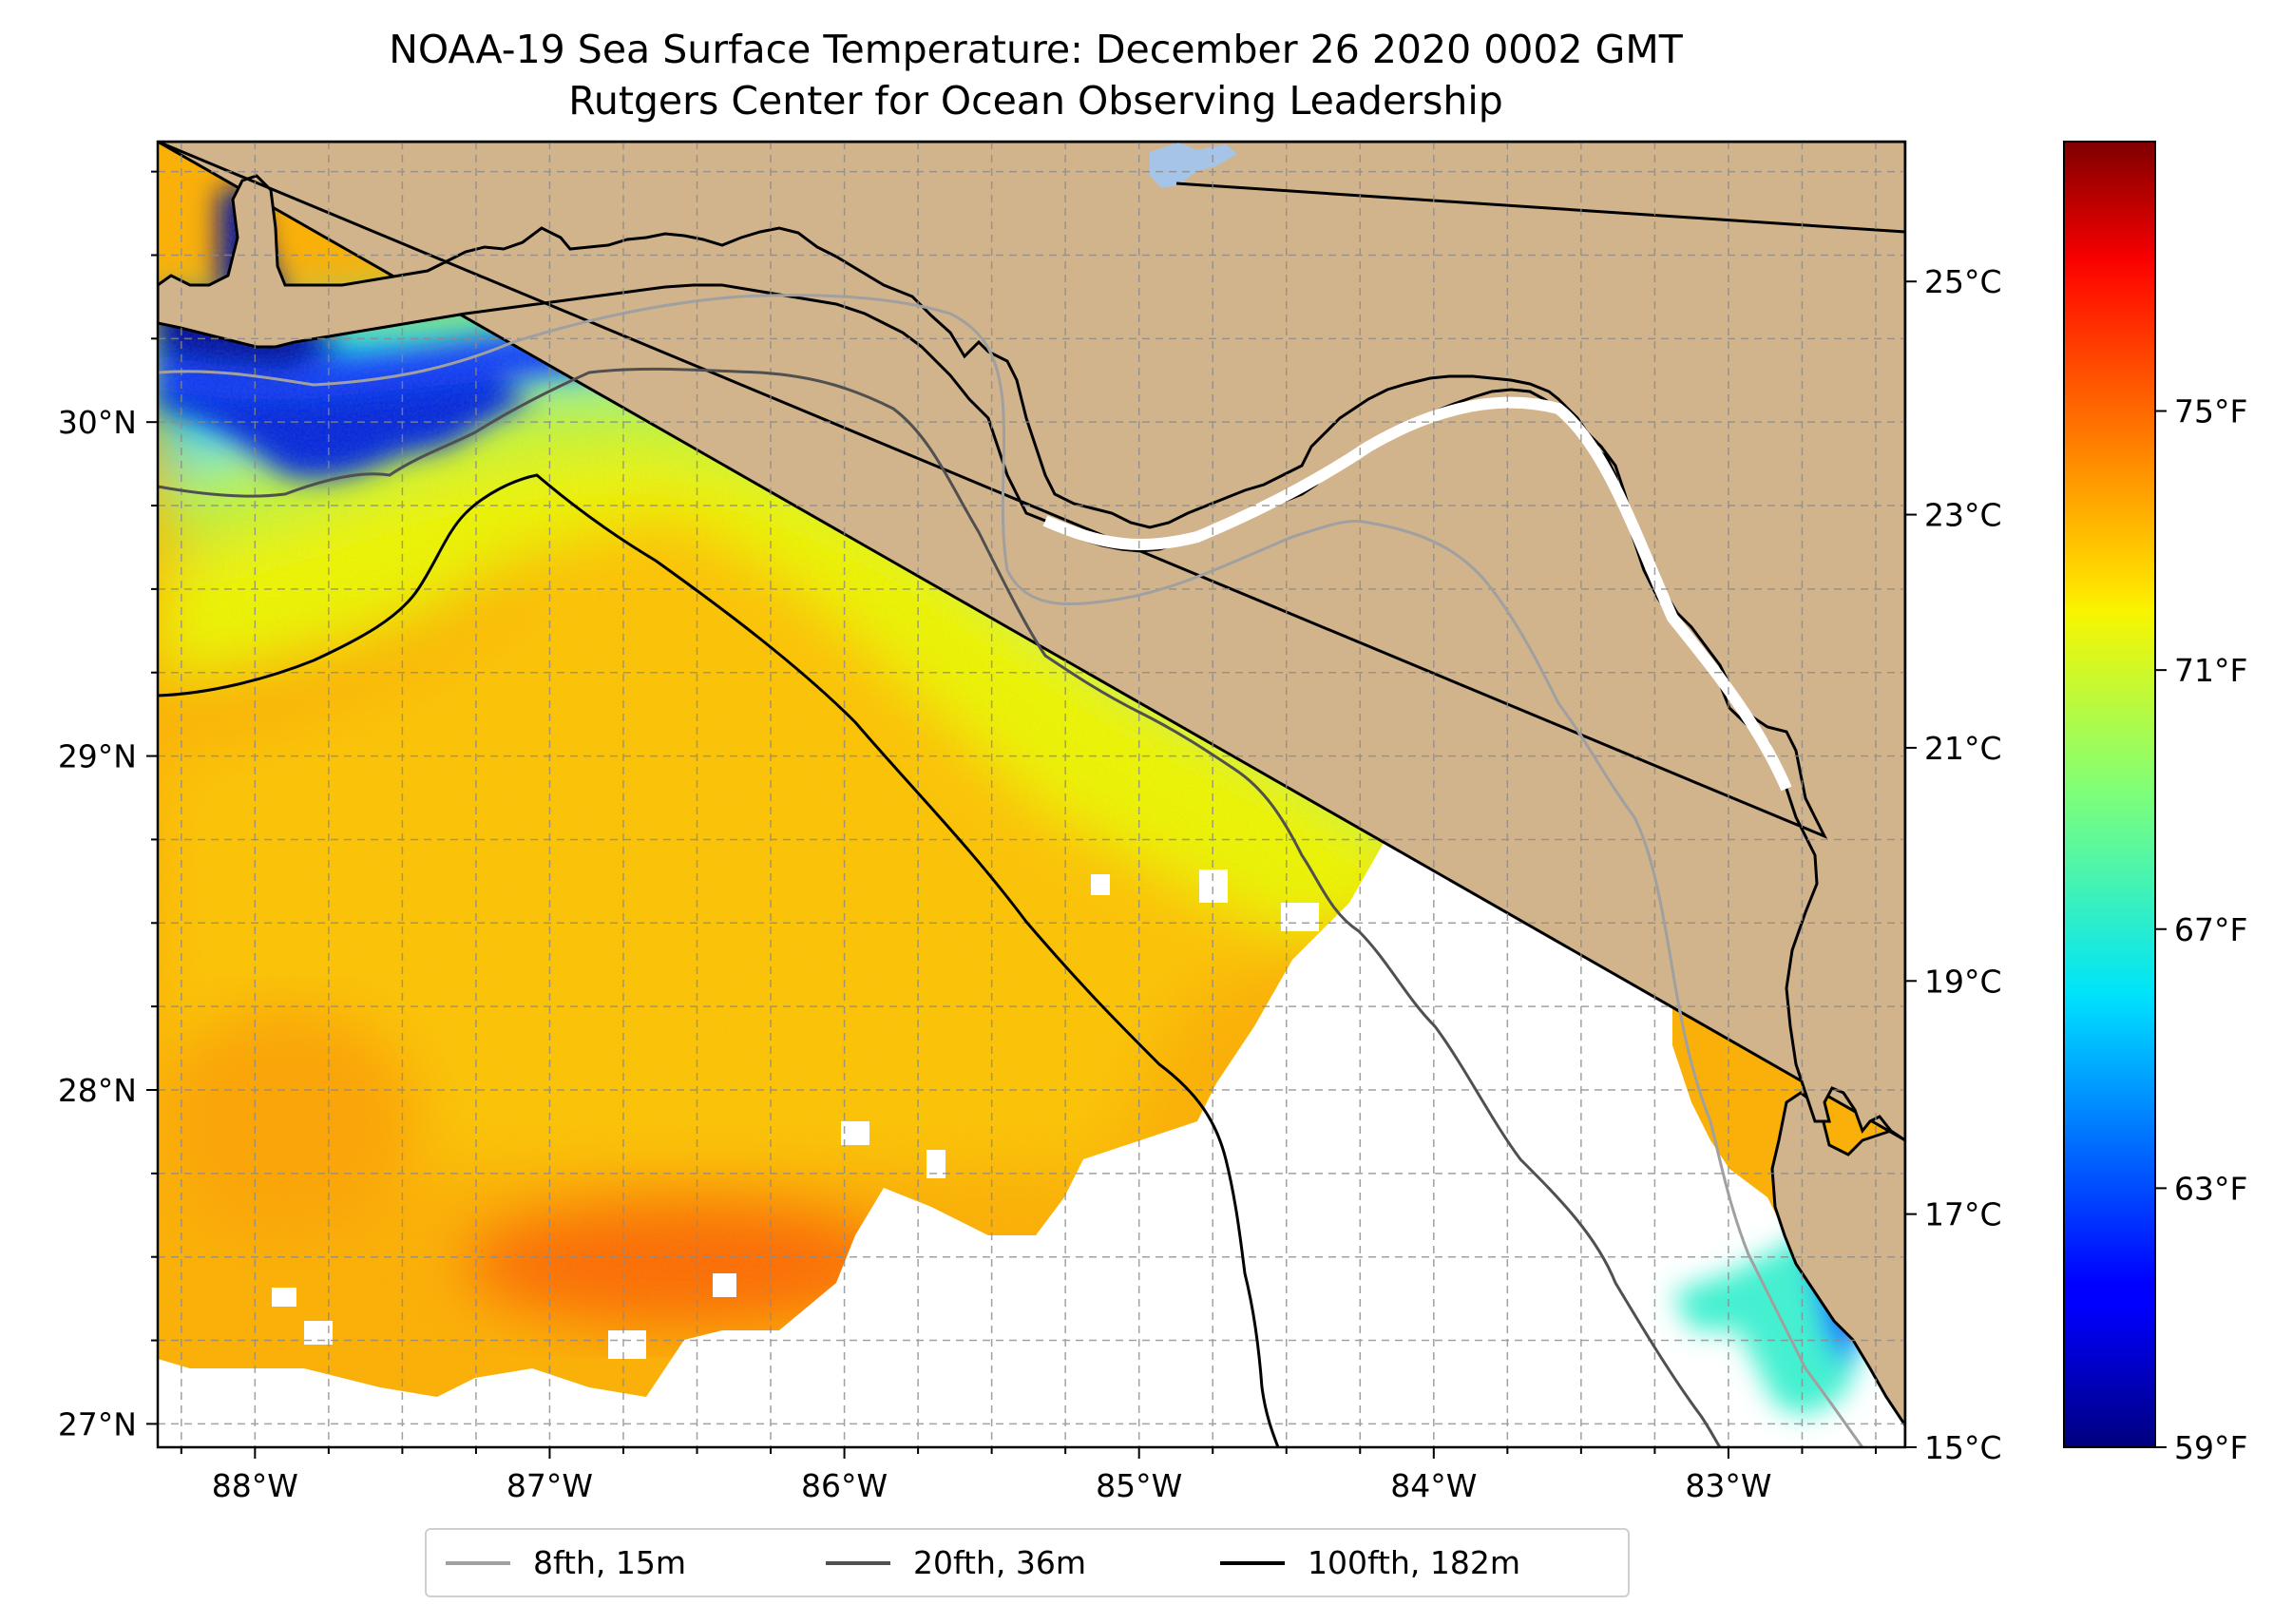 Image resolution: width=2292 pixels, height=1624 pixels. Describe the element at coordinates (255, 1485) in the screenshot. I see `x-tick-label: 88°W` at that location.